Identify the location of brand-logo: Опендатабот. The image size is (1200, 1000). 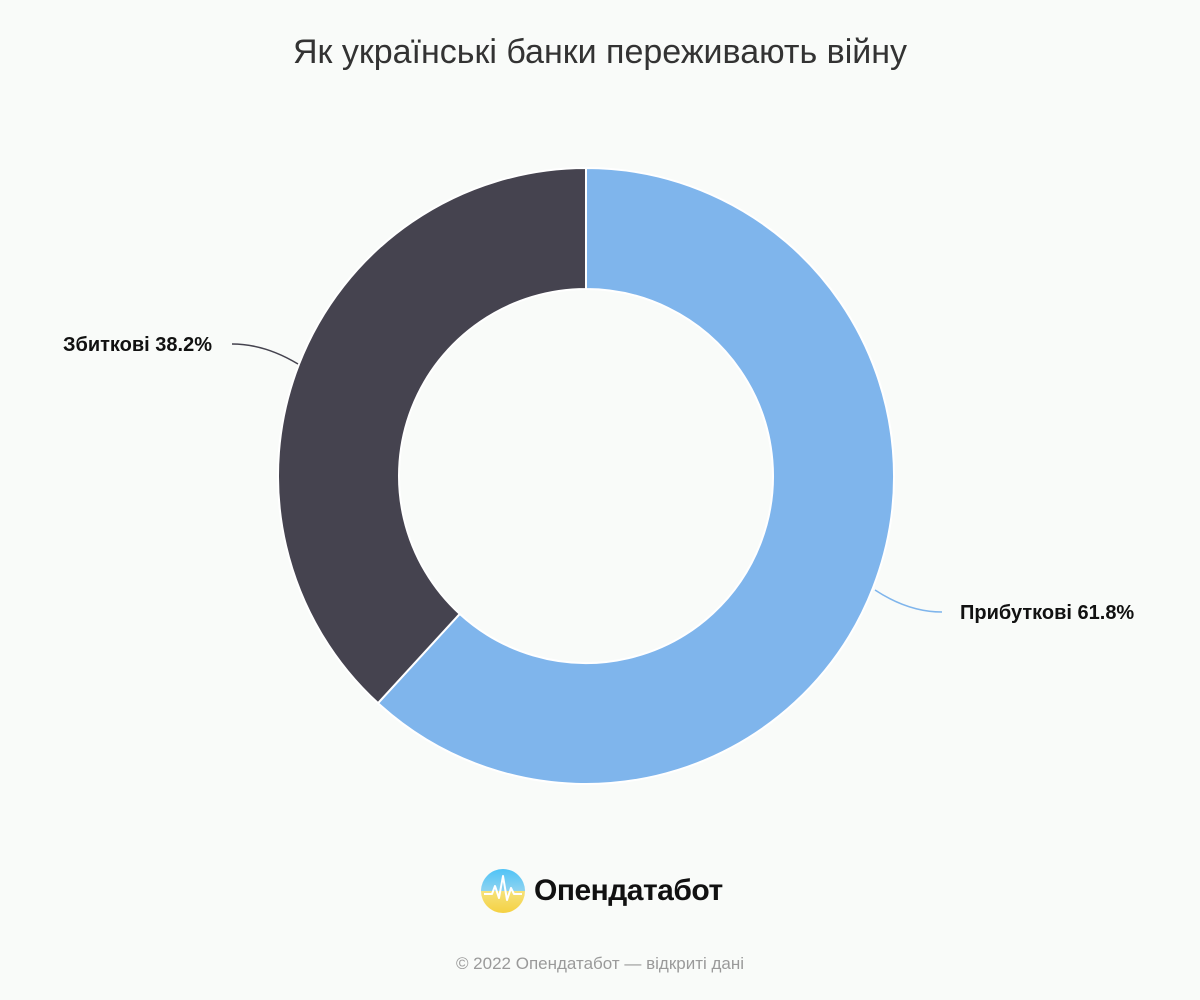
(601, 891).